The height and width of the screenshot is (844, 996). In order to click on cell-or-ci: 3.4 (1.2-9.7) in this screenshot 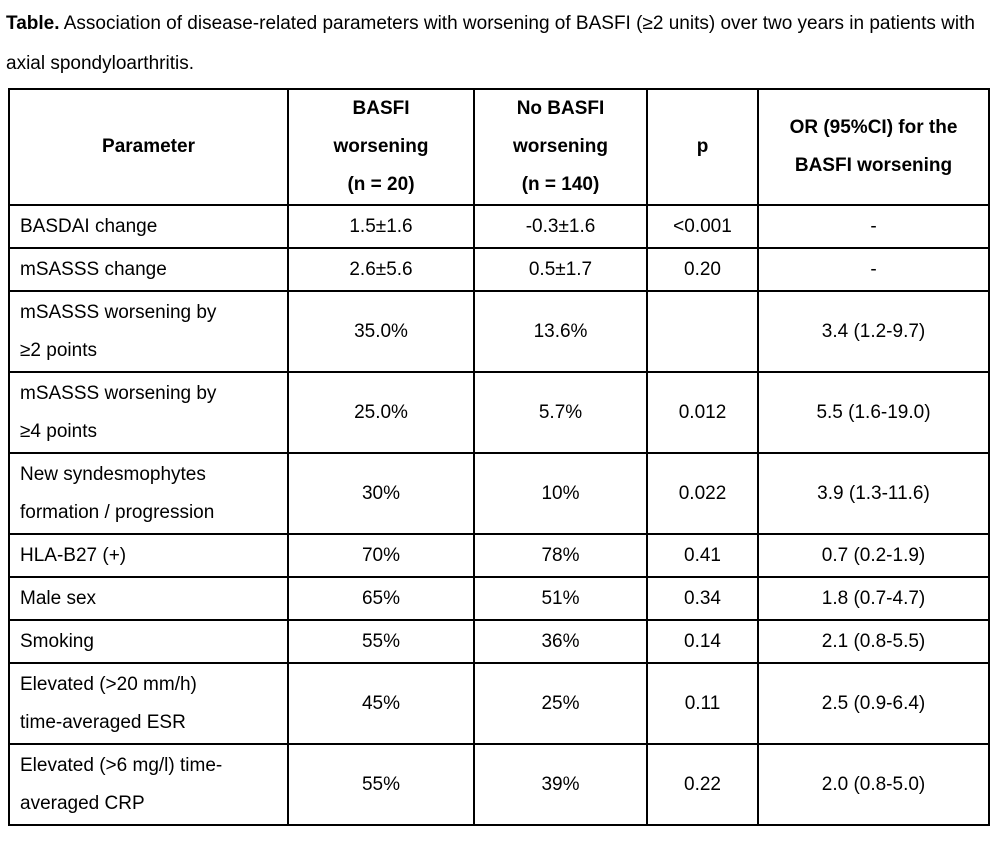, I will do `click(873, 331)`.